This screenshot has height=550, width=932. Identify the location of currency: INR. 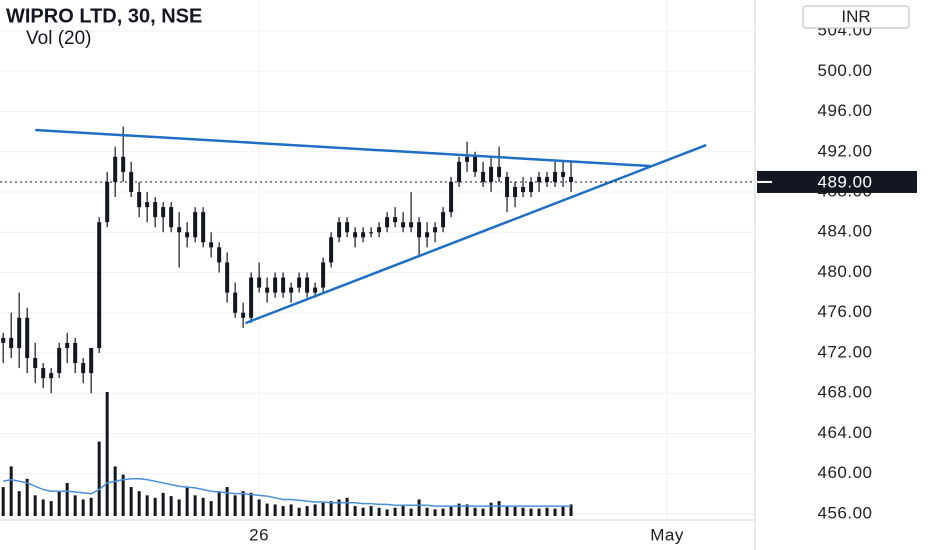
(855, 16).